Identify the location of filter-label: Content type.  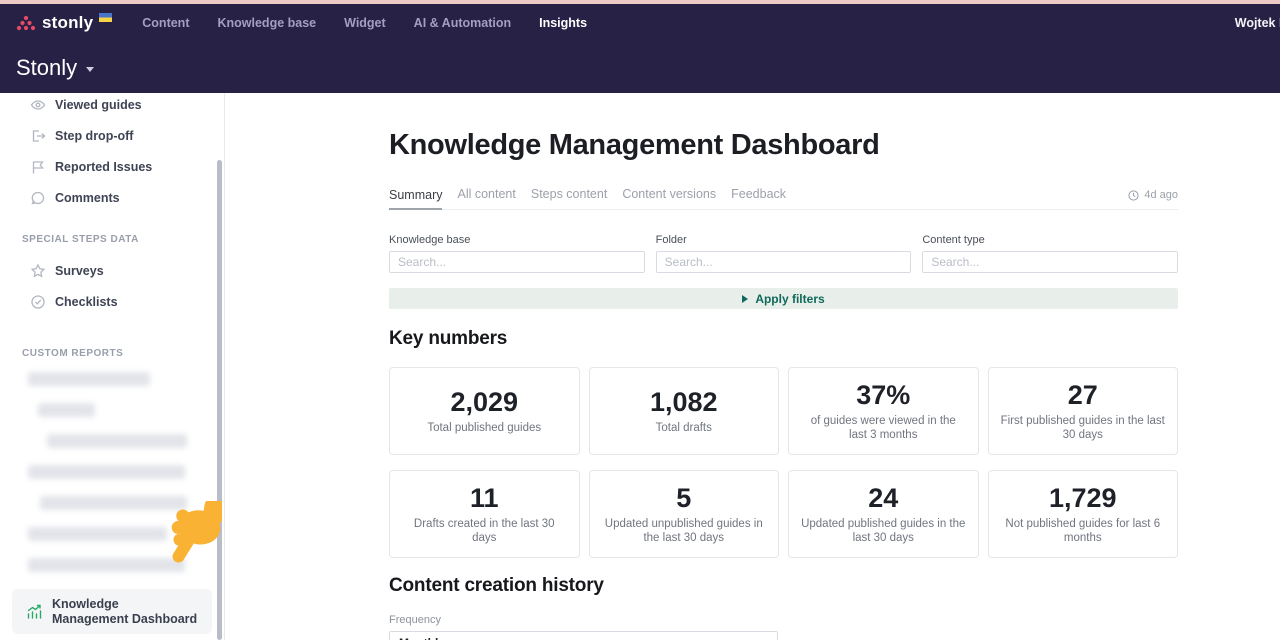
(953, 240).